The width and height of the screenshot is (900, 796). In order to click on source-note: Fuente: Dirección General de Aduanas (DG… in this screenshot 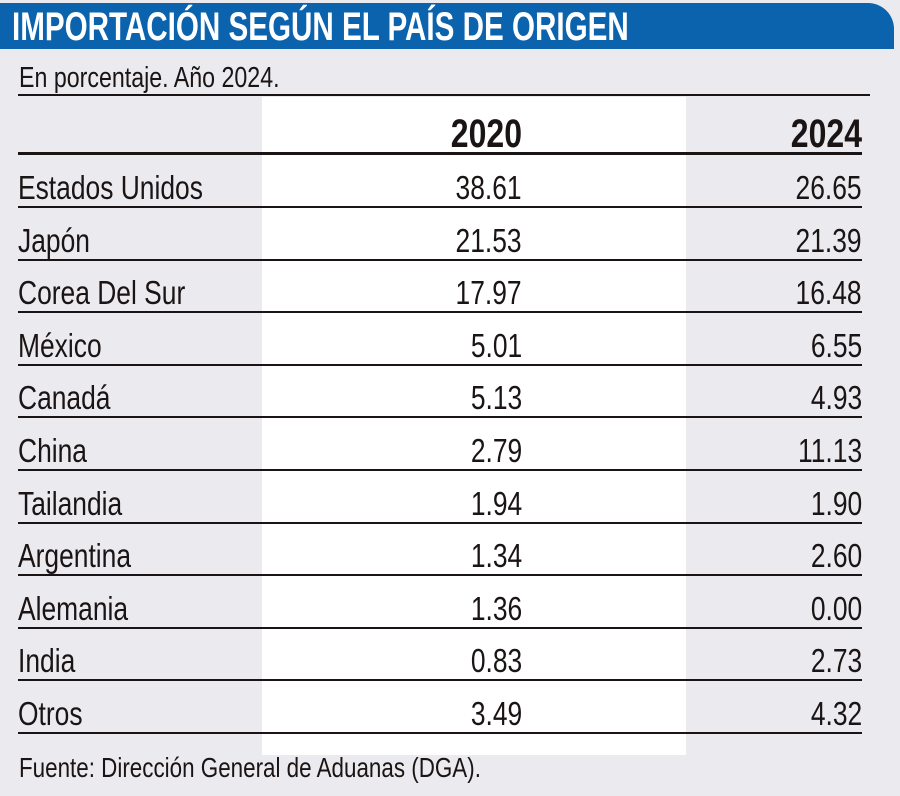, I will do `click(250, 767)`.